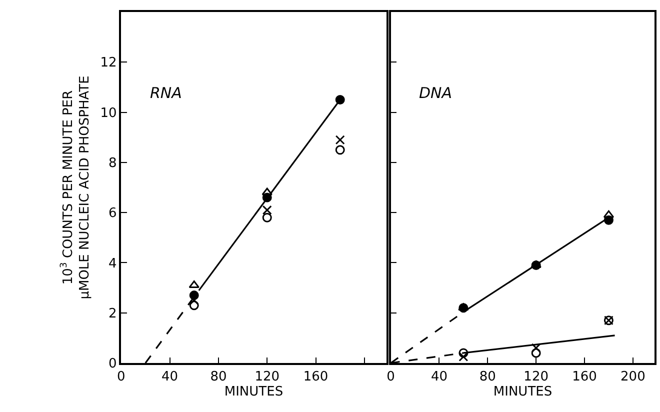 Image resolution: width=660 pixels, height=412 pixels. Describe the element at coordinates (108, 63) in the screenshot. I see `y-tick-label: 12` at that location.